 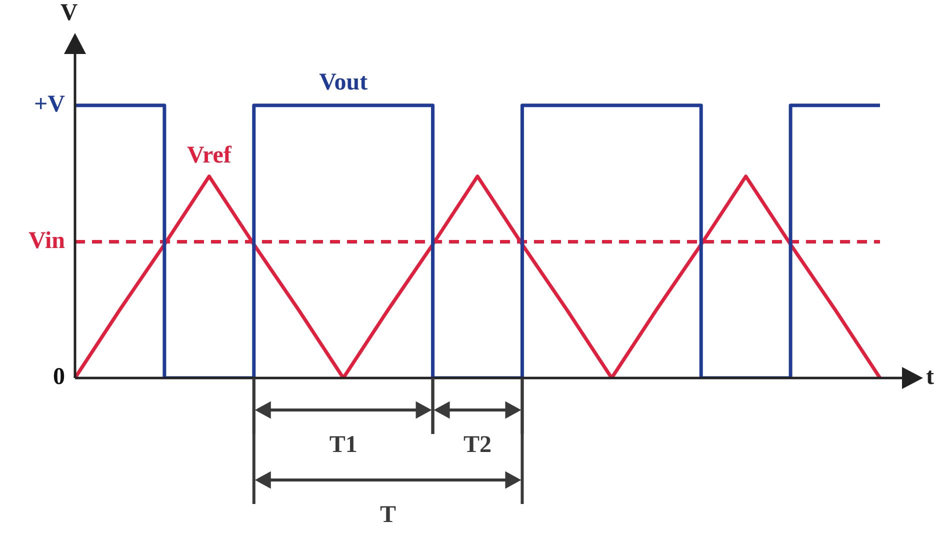 What do you see at coordinates (50, 105) in the screenshot?
I see `text: +V` at bounding box center [50, 105].